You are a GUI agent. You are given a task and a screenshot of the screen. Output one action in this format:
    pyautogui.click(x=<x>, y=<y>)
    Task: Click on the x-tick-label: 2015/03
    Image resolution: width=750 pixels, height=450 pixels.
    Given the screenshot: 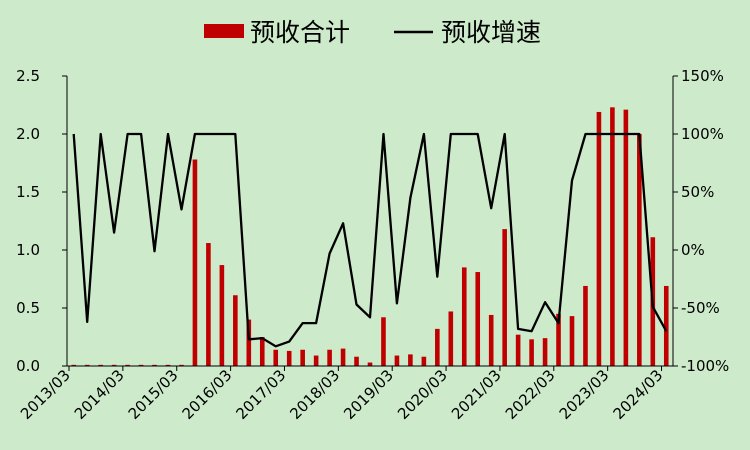 What is the action you would take?
    pyautogui.click(x=153, y=394)
    